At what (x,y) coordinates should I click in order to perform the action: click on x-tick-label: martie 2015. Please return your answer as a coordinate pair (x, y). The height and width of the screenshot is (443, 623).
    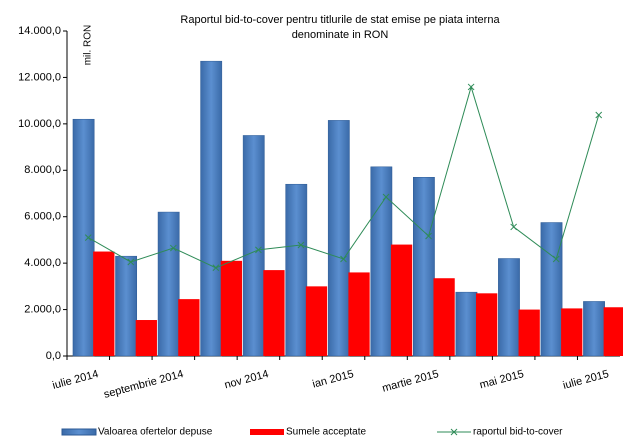
    Looking at the image, I should click on (410, 381).